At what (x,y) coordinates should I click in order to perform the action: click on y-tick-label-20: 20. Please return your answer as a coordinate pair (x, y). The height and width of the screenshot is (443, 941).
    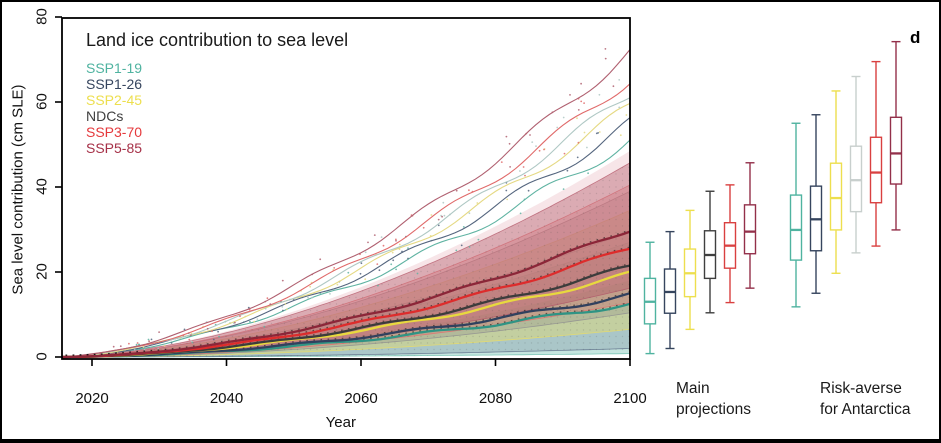
    Looking at the image, I should click on (42, 271).